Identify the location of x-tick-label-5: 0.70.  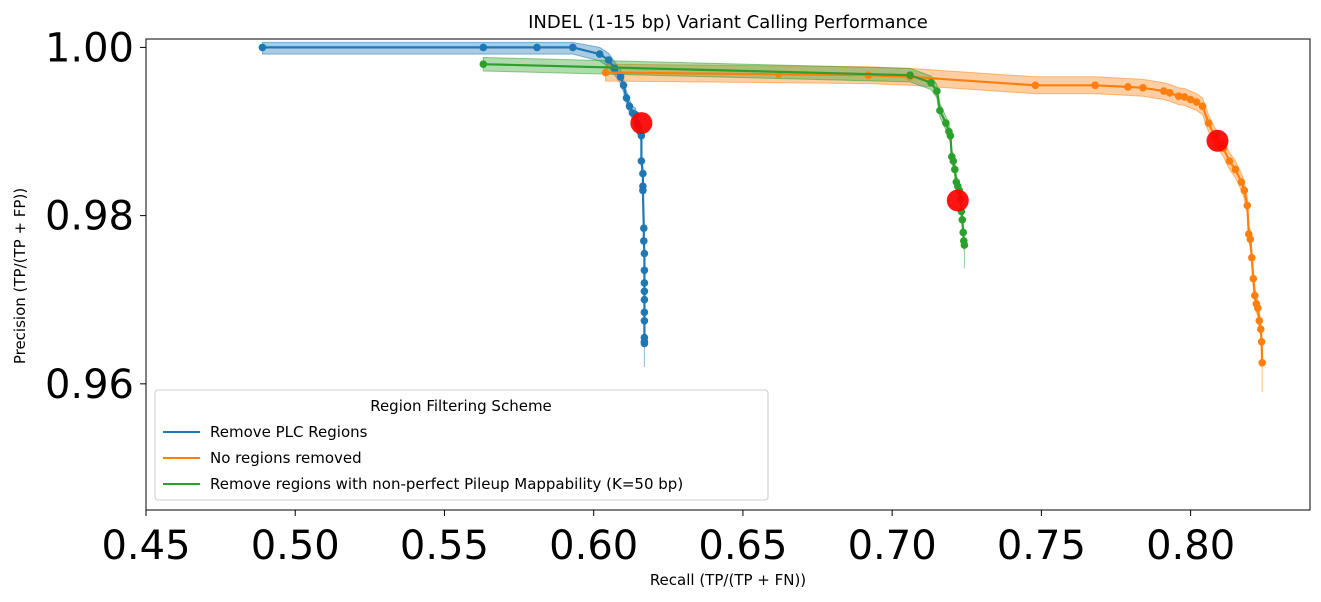
(892, 546).